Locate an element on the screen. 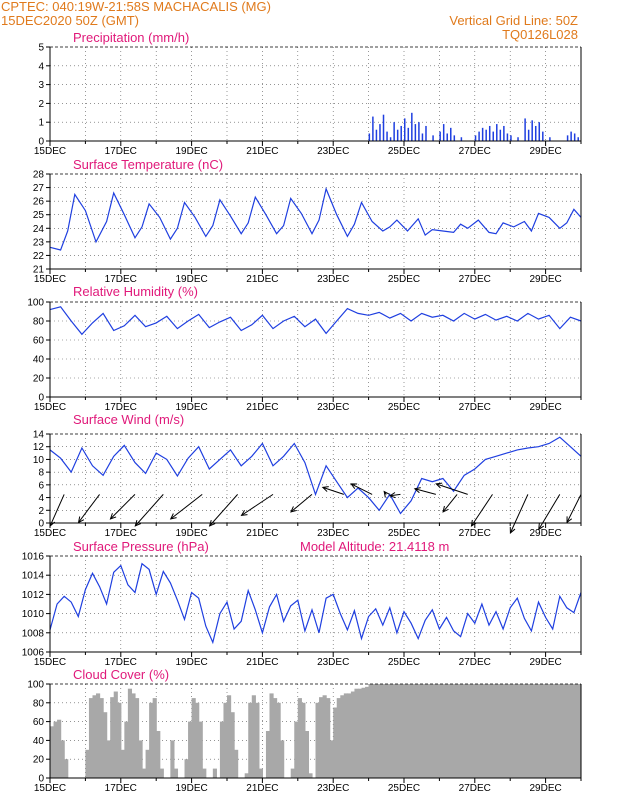 The height and width of the screenshot is (800, 618). y-tick-label: 23 is located at coordinates (39, 242).